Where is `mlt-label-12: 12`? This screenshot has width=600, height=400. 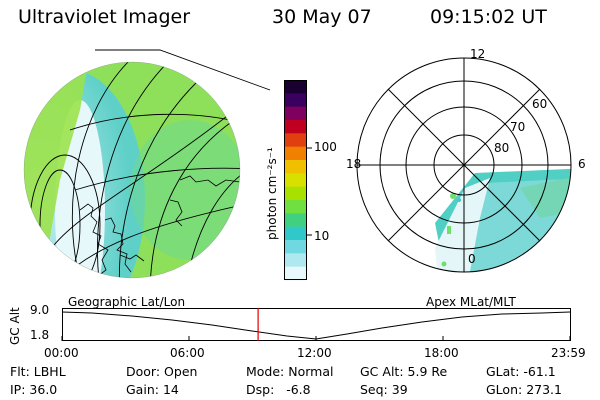
mlt-label-12: 12 is located at coordinates (478, 54).